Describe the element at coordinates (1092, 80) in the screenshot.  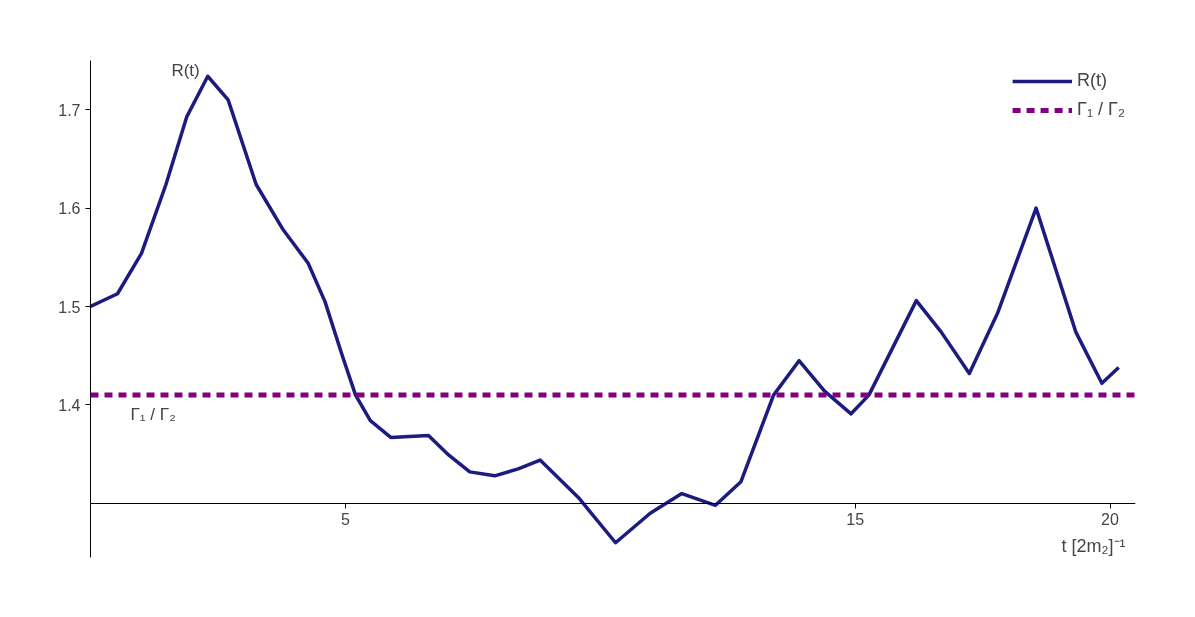
I see `legend-label: R(t)` at that location.